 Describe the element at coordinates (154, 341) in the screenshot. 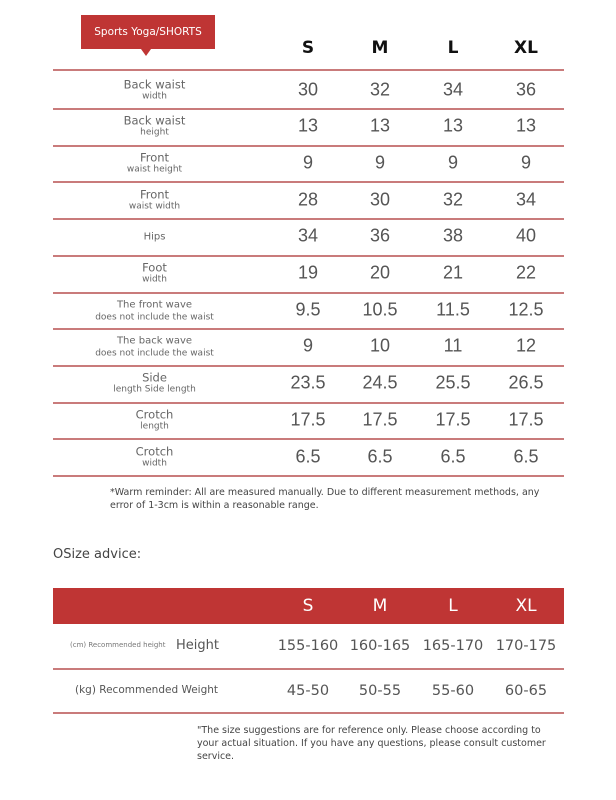

I see `row-label-line1: The back wave` at that location.